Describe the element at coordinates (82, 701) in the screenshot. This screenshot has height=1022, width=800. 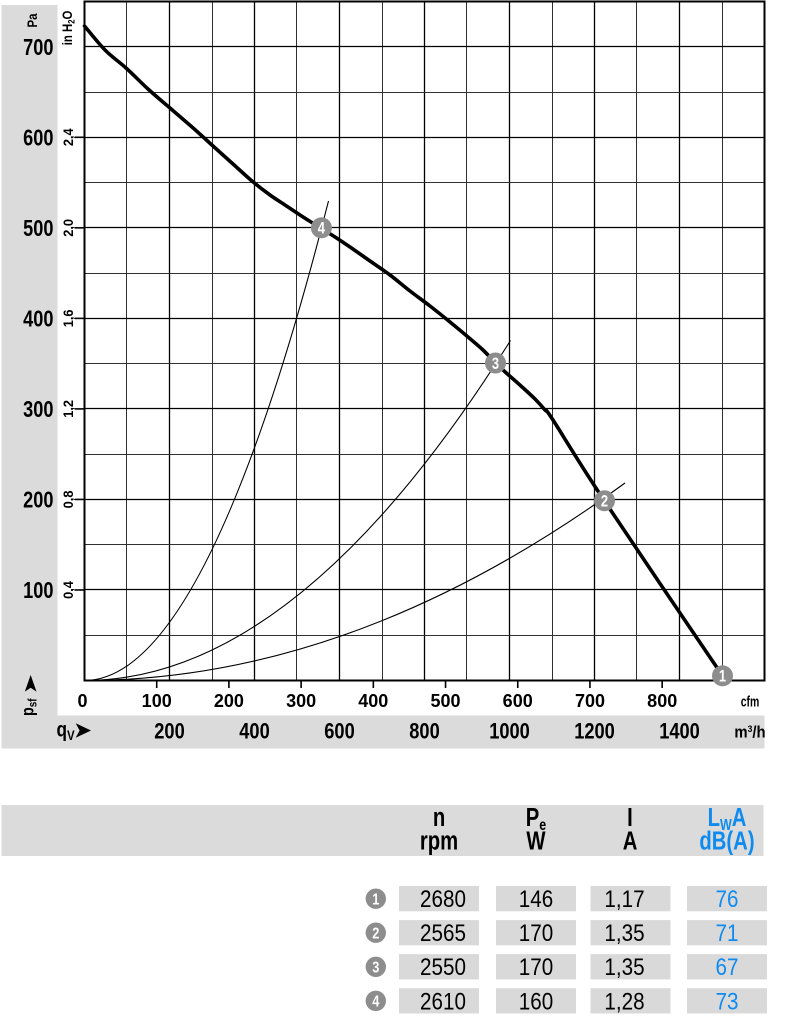
I see `svg-text: 0` at that location.